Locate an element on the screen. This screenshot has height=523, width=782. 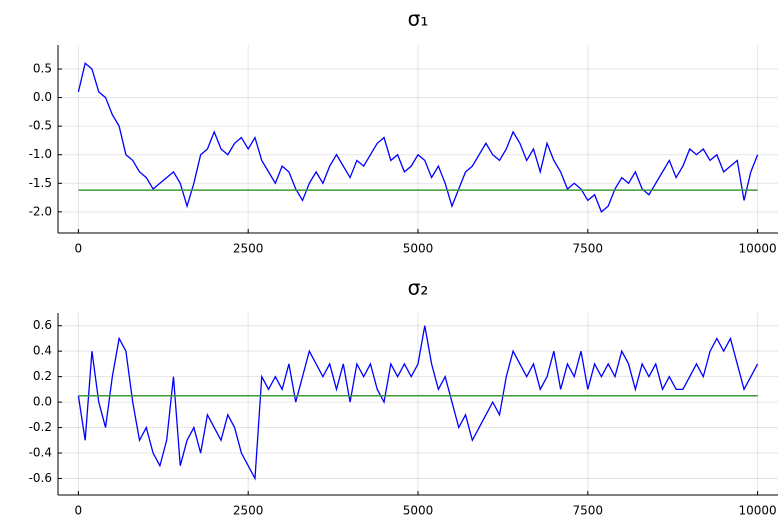
y-tick-label: 0.2 is located at coordinates (42, 376).